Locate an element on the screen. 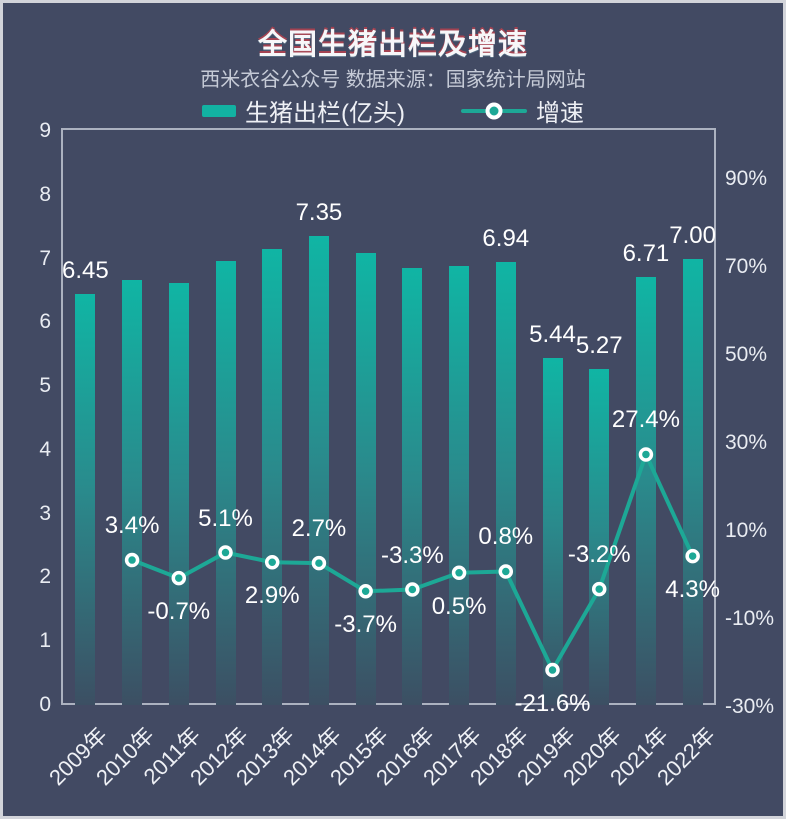 The height and width of the screenshot is (819, 786). marker-2022 is located at coordinates (692, 556).